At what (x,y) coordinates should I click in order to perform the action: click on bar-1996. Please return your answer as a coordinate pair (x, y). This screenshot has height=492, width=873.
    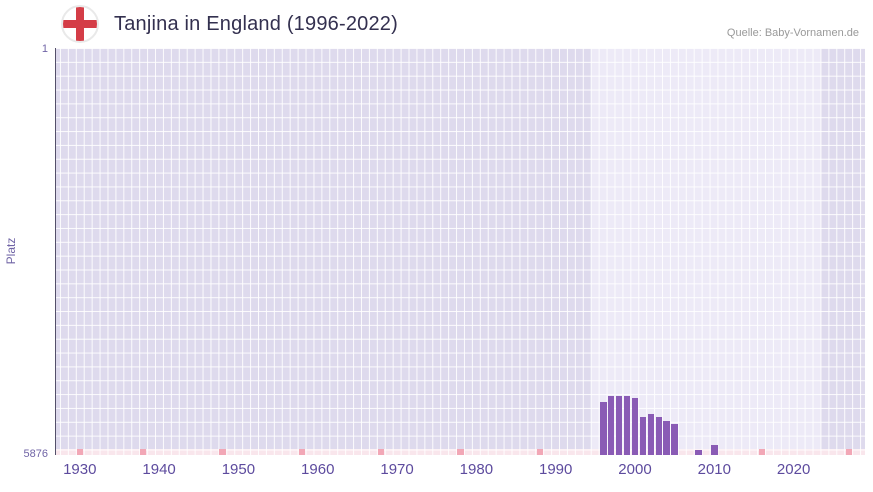
    Looking at the image, I should click on (603, 428).